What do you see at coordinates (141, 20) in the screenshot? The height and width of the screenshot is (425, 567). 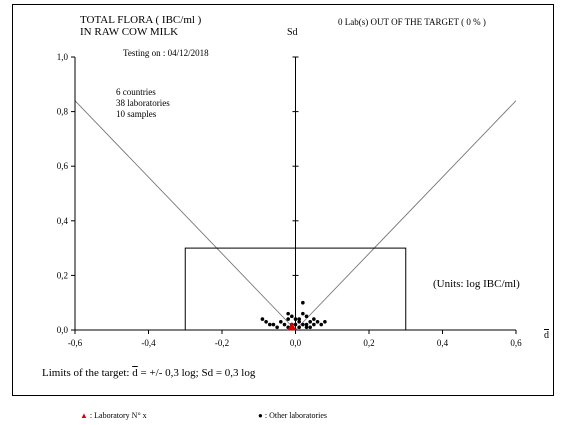 I see `chart-title-line-1: TOTAL FLORA ( IBC/ml )` at bounding box center [141, 20].